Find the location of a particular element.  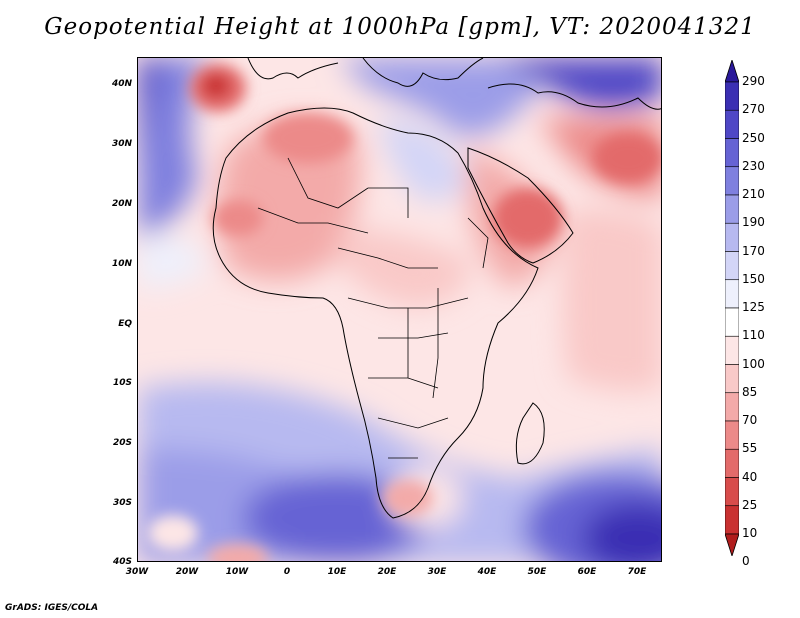

lat-label-10n: 10N is located at coordinates (121, 264).